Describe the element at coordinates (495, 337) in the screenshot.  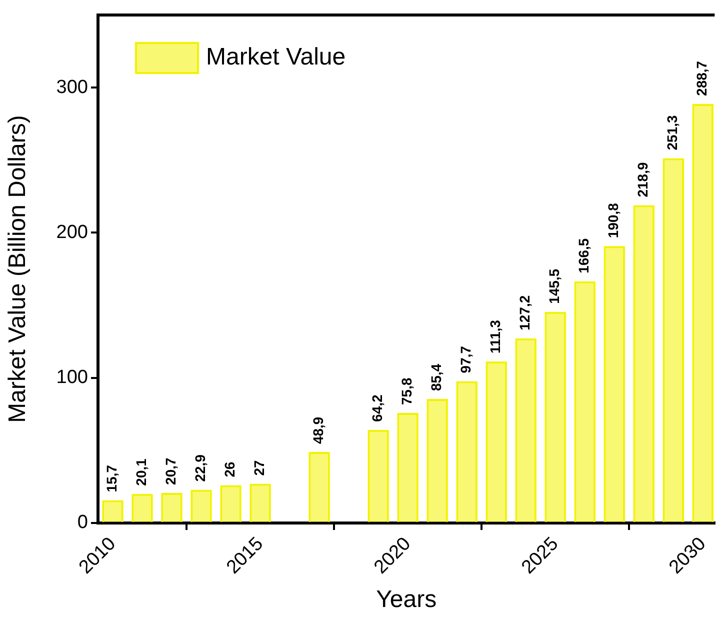
I see `data-label: 111,3` at that location.